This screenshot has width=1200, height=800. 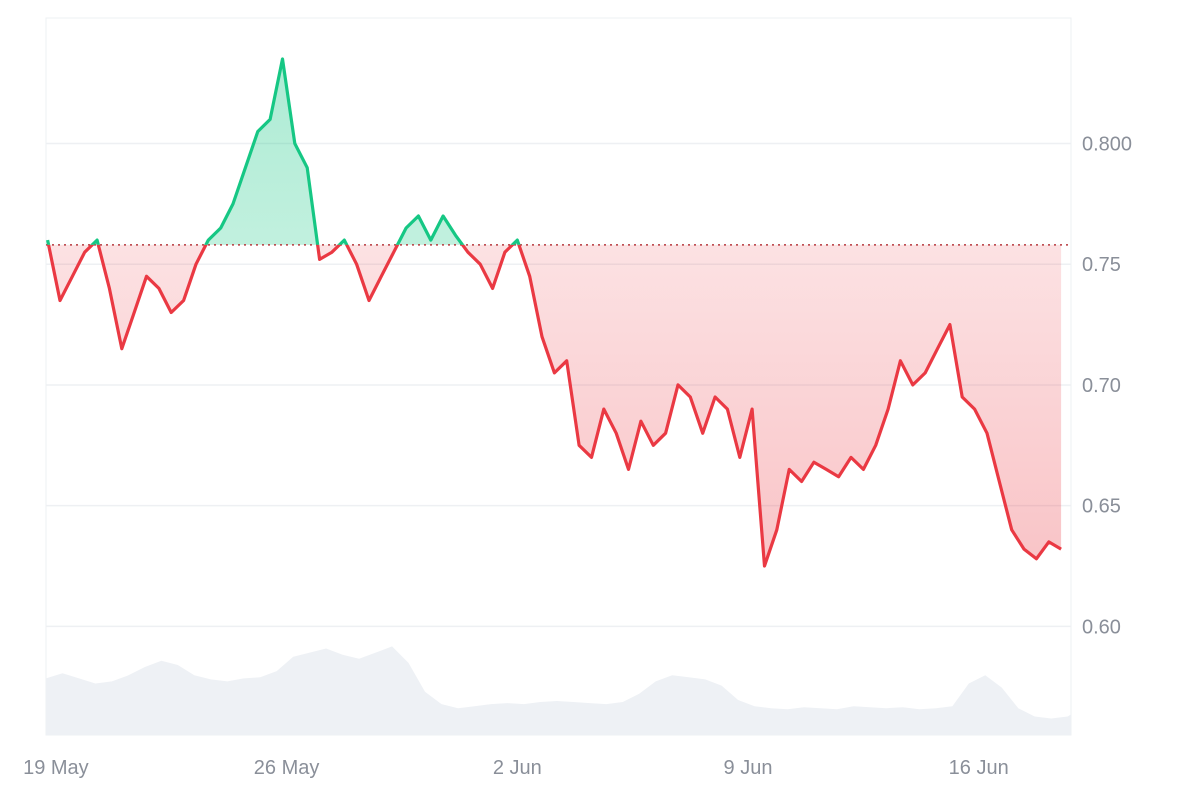 What do you see at coordinates (1101, 627) in the screenshot?
I see `y-tick-label: 0.60` at bounding box center [1101, 627].